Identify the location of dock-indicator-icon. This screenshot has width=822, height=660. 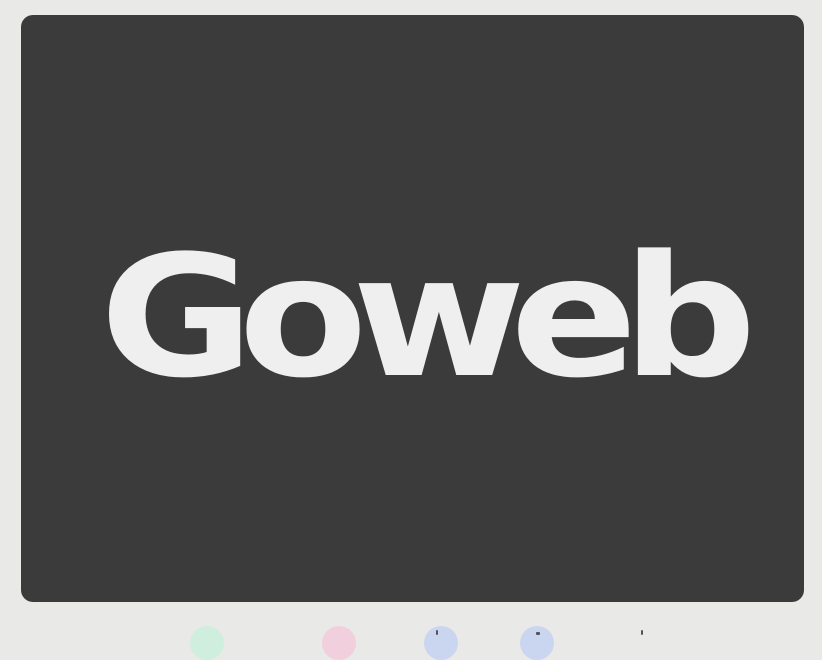
(437, 632).